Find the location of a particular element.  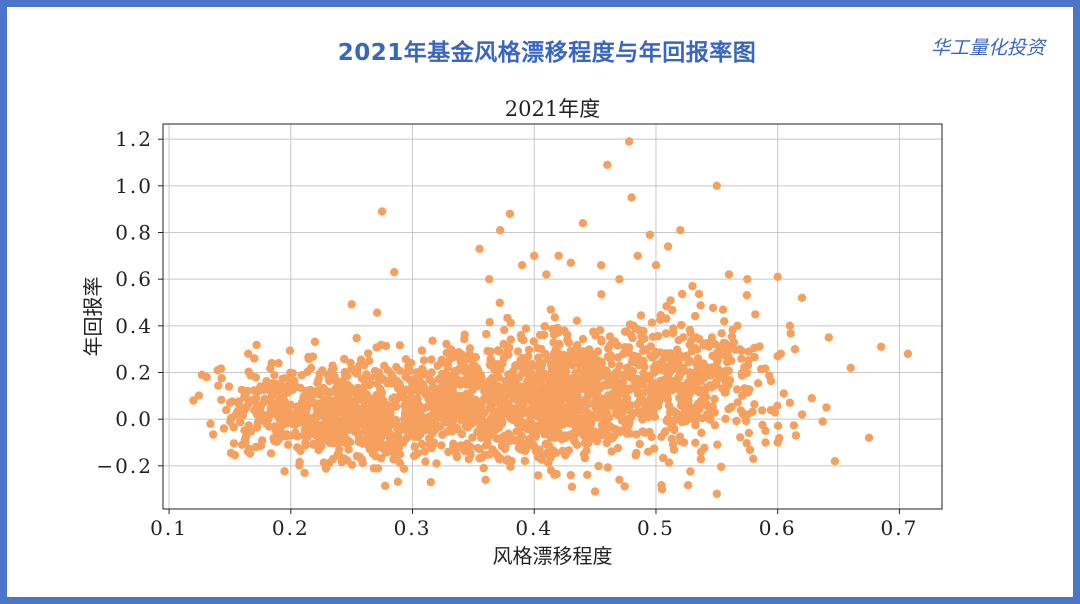

y-axis-ticks: −0.2 0.0 0.2 0.4 0.6 0.8 1.0 1.2 is located at coordinates (129, 302).